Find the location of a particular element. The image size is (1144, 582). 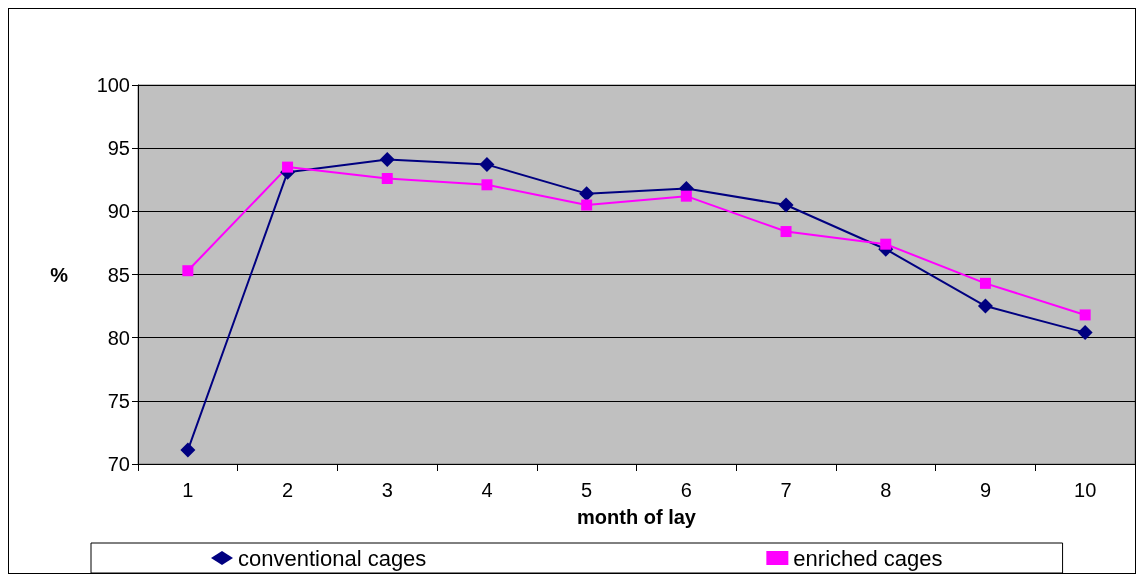

y-tick-label: 90 is located at coordinates (118, 211).